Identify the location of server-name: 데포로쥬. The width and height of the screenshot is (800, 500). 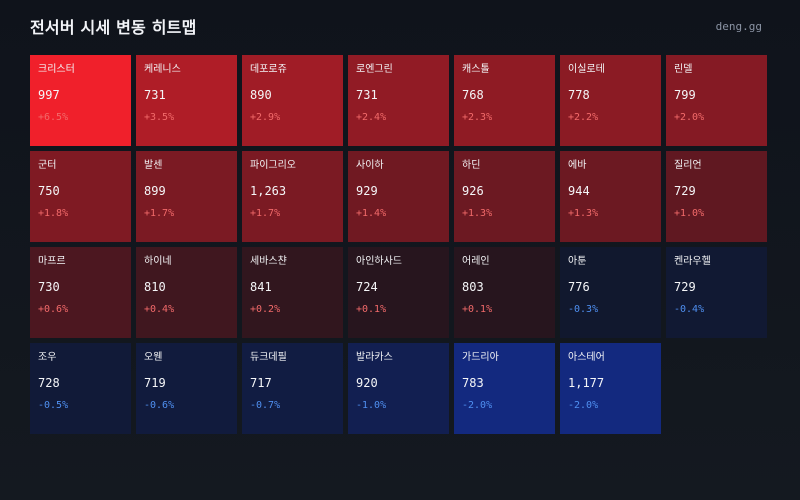
(268, 69).